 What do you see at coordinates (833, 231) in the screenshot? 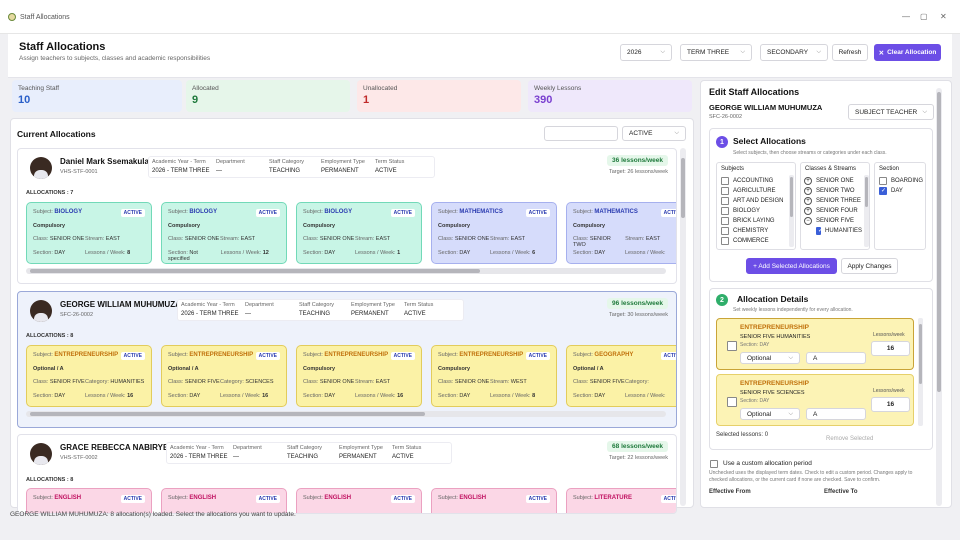
I see `stream-option: HUMANITIES` at bounding box center [833, 231].